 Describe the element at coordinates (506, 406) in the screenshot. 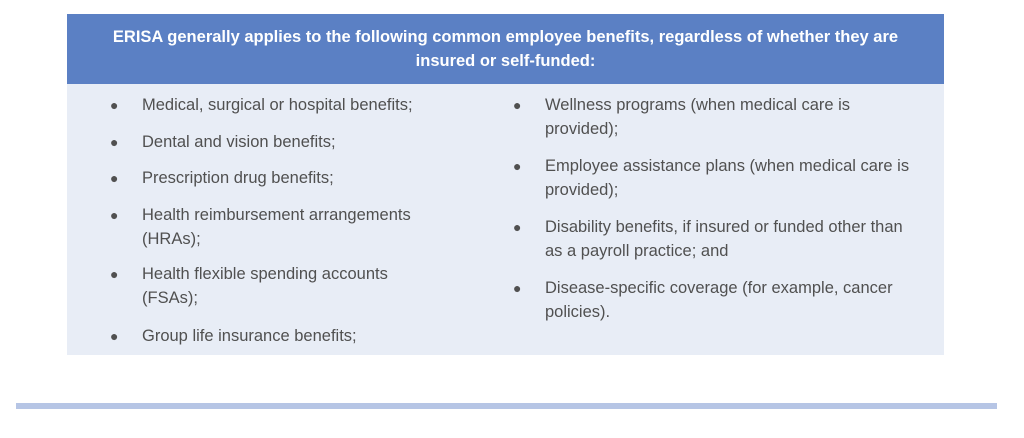

I see `divider-rule` at that location.